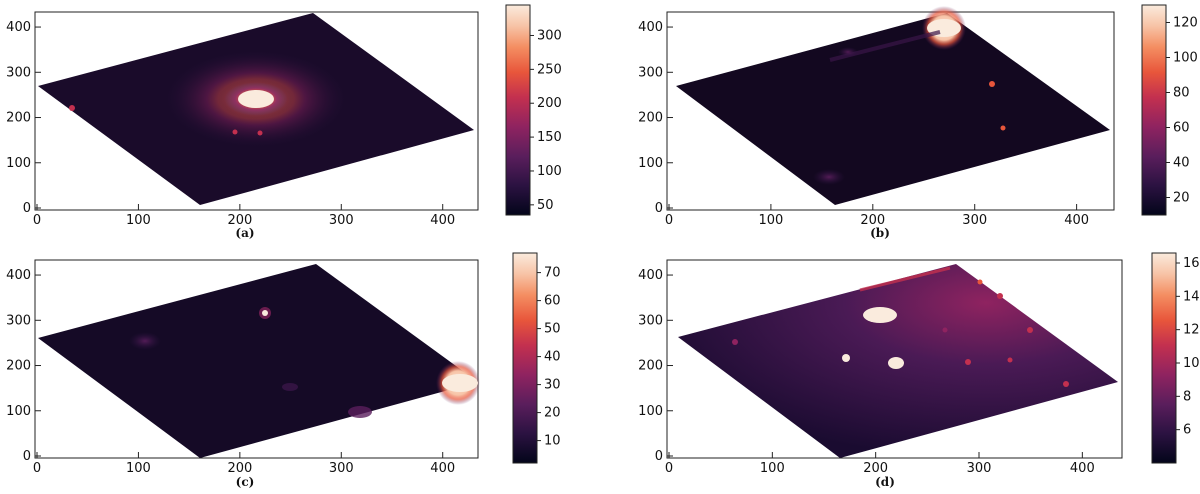  I want to click on colorbar-tick-label: 14, so click(1191, 296).